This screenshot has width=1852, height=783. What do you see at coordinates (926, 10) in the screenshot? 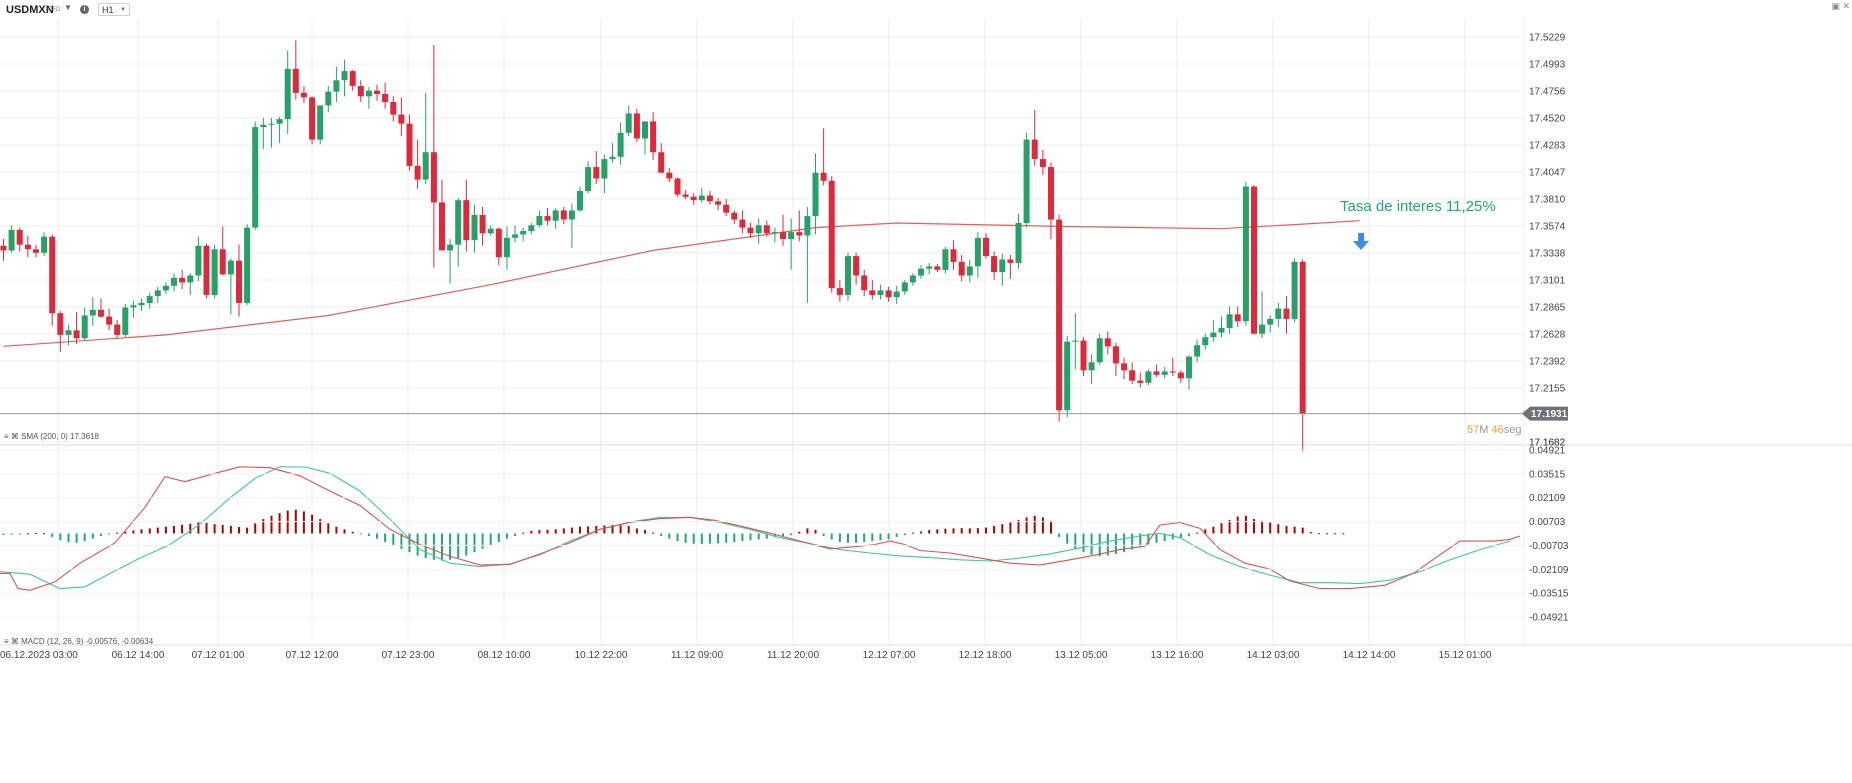
I see `chart-header: USDMXN CFD ▼ i H1 ▼ ▣ ✕` at bounding box center [926, 10].